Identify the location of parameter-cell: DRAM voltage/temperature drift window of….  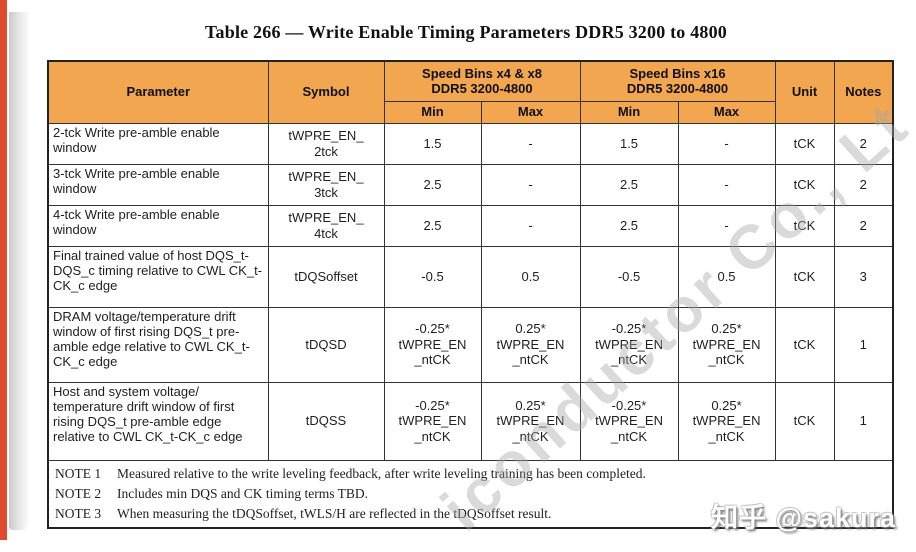
(158, 344).